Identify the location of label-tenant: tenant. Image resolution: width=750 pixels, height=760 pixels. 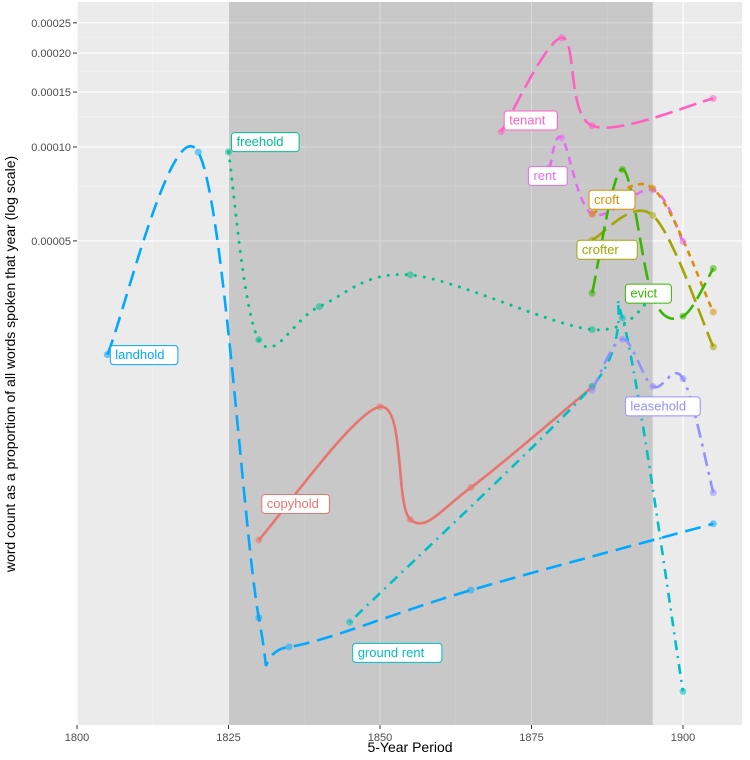
(530, 120).